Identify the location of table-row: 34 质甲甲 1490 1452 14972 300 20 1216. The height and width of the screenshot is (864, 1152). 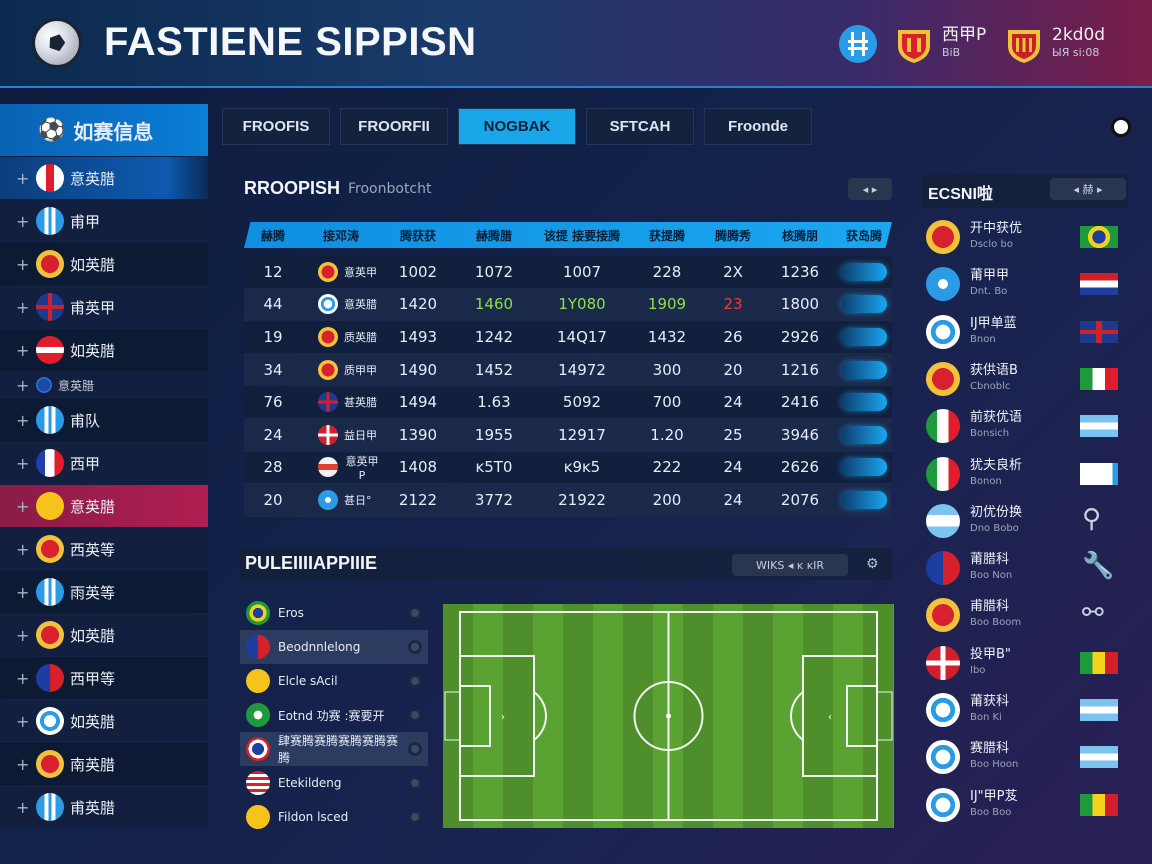
(568, 370).